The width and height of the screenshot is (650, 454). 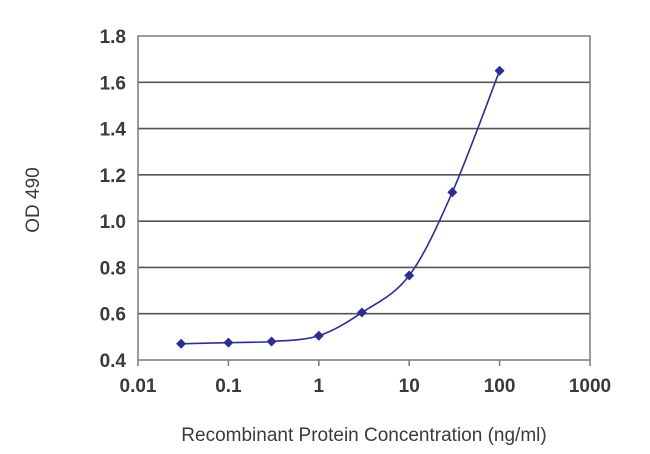 I want to click on x-tick-label: 0.01, so click(x=138, y=386).